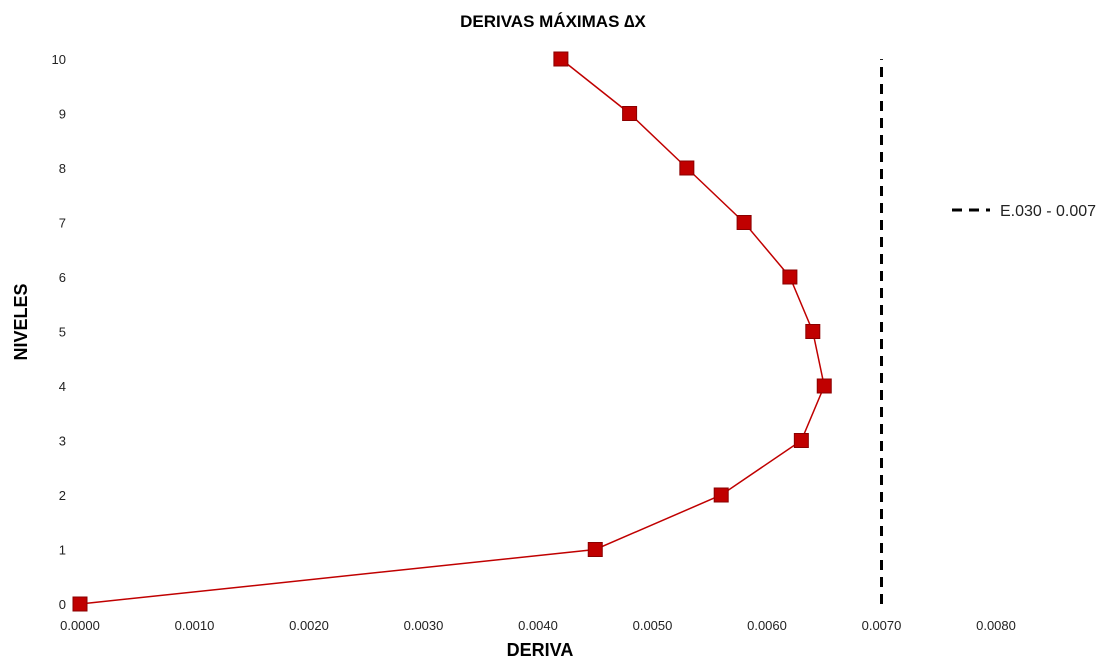 The width and height of the screenshot is (1114, 663). I want to click on y-axis-title: NIVELES, so click(21, 321).